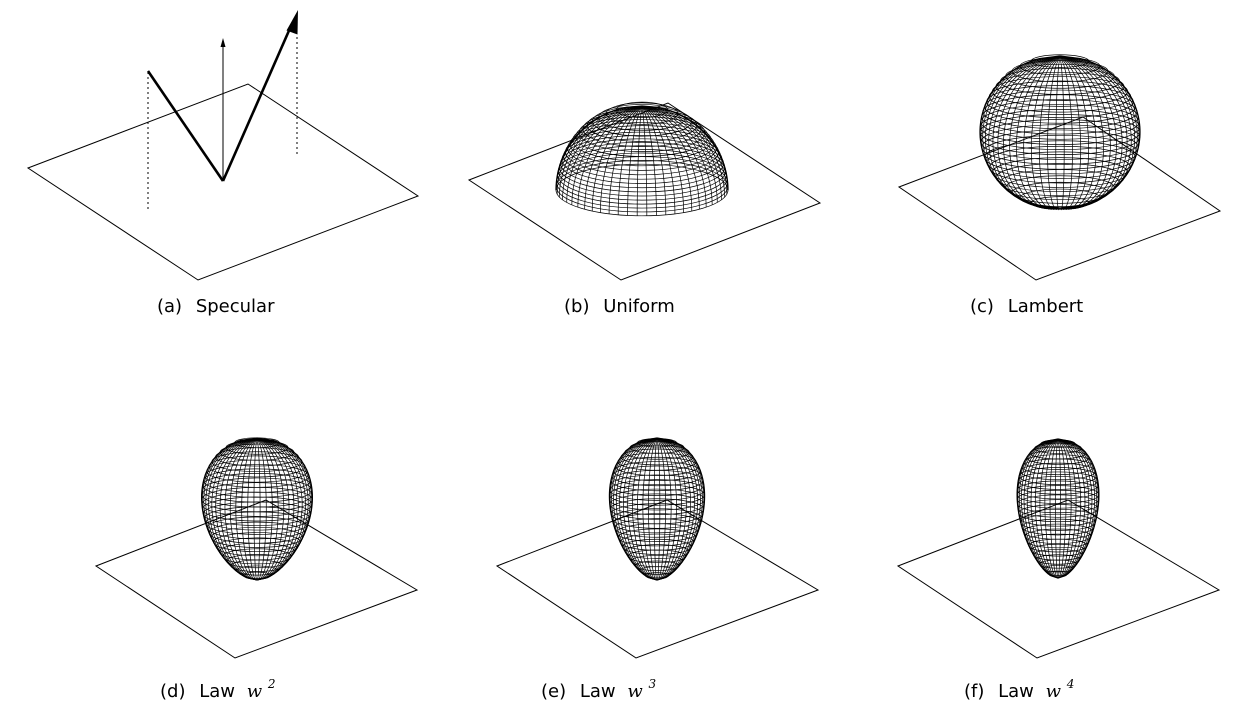  Describe the element at coordinates (257, 103) in the screenshot. I see `reflected-ray` at that location.